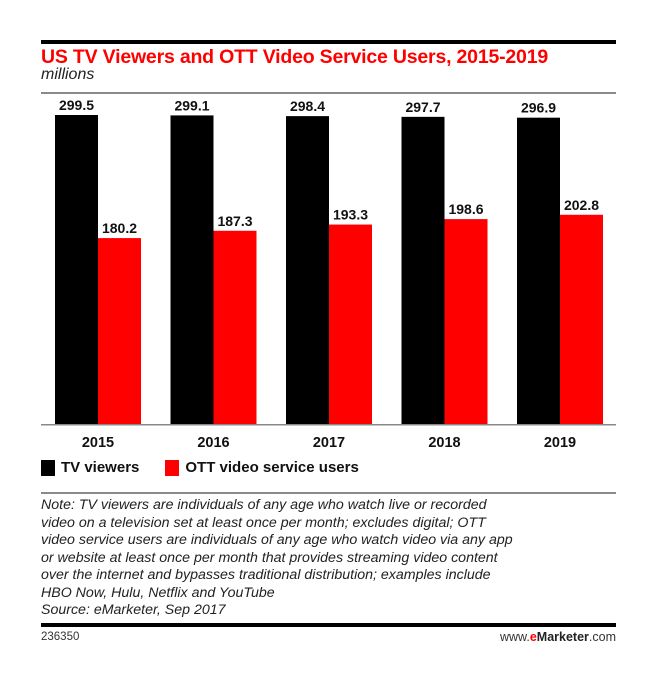  I want to click on x-tick-label-2015: 2015, so click(98, 443).